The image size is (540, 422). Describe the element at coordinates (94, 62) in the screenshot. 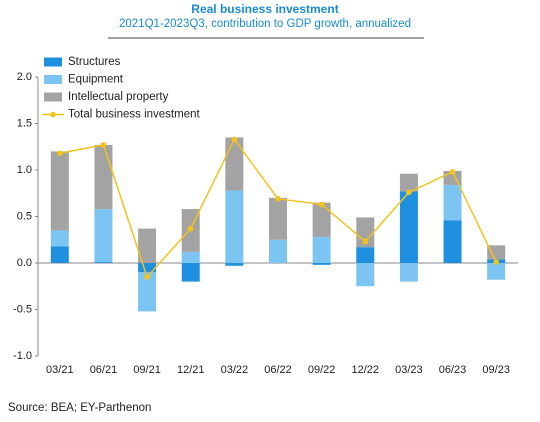

I see `legend-label: Structures` at that location.